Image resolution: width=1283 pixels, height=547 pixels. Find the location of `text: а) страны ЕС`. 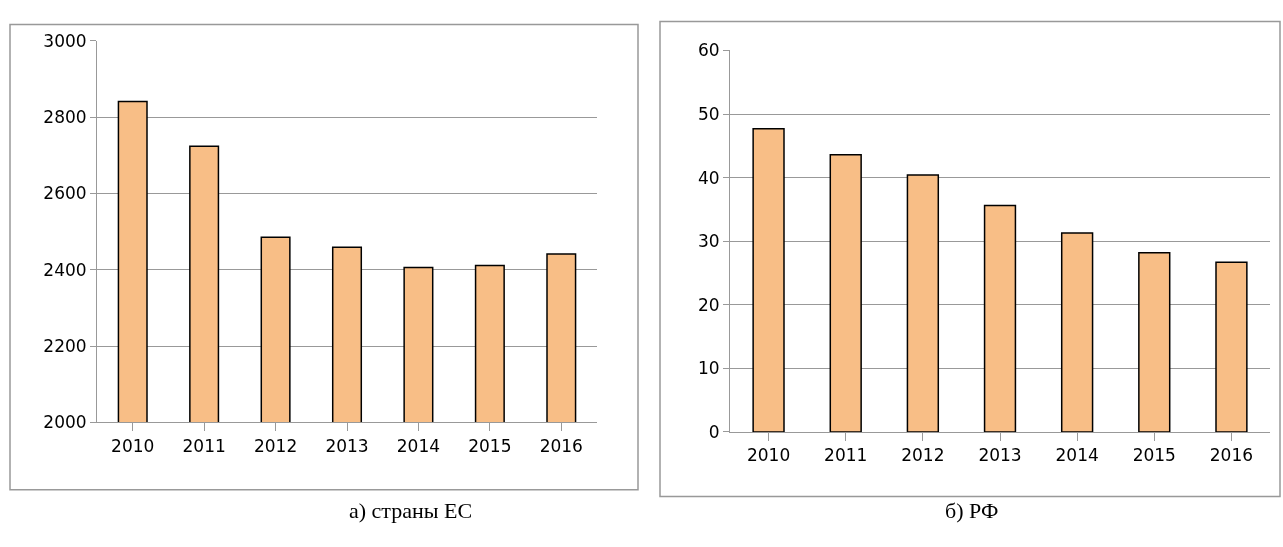

text: а) страны ЕС is located at coordinates (411, 510).